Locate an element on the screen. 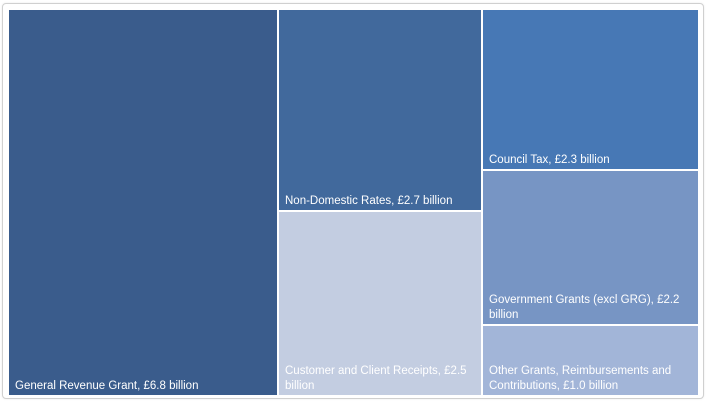 Image resolution: width=708 pixels, height=403 pixels. tile-customer-and-client-receipts is located at coordinates (380, 303).